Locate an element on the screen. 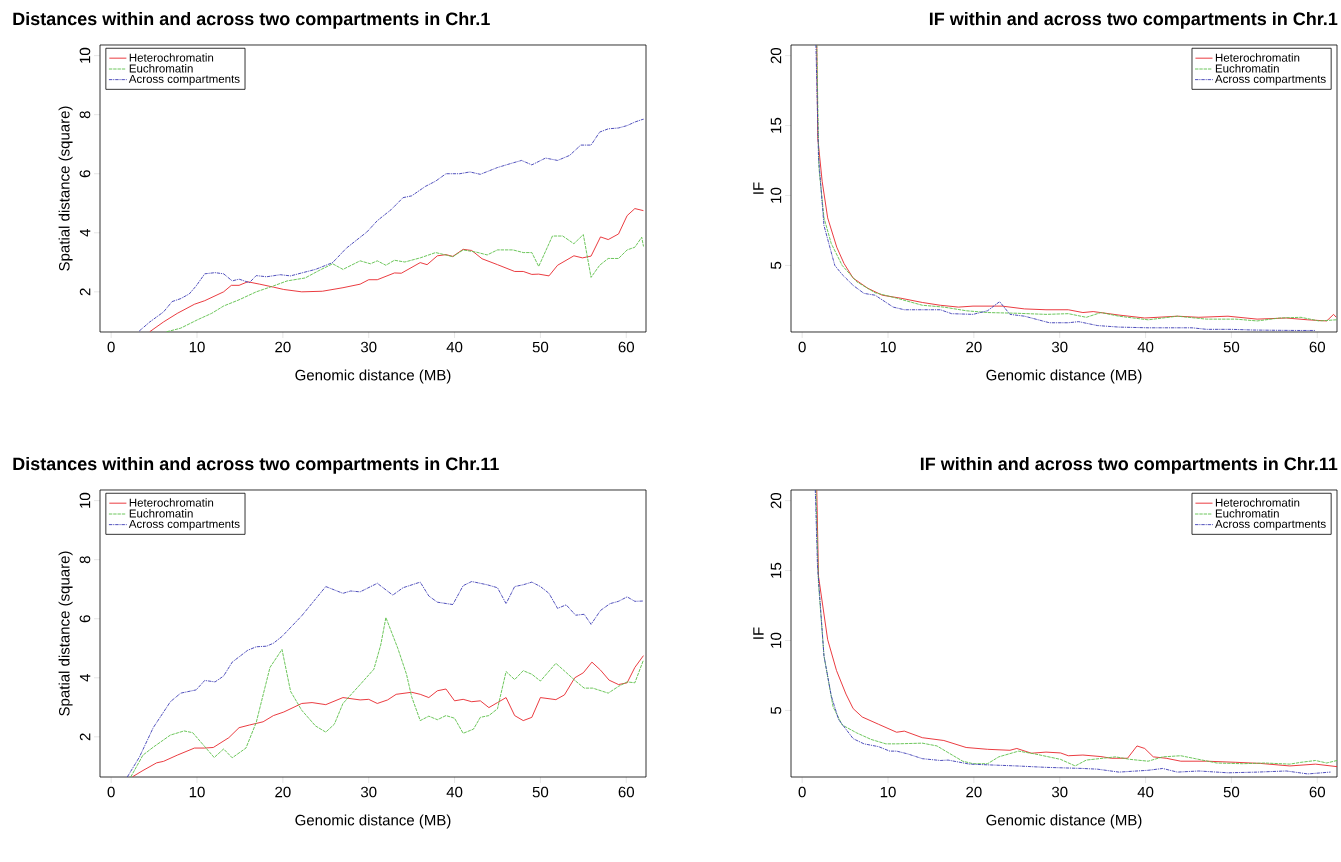  chart-title: Distances within and across two compartments in Chr.11 is located at coordinates (256, 465).